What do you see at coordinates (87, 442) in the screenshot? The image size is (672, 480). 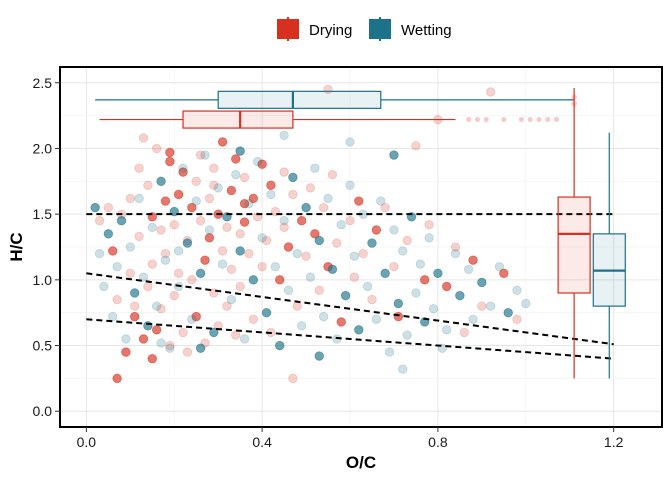 I see `x-tick-label: 0.0` at bounding box center [87, 442].